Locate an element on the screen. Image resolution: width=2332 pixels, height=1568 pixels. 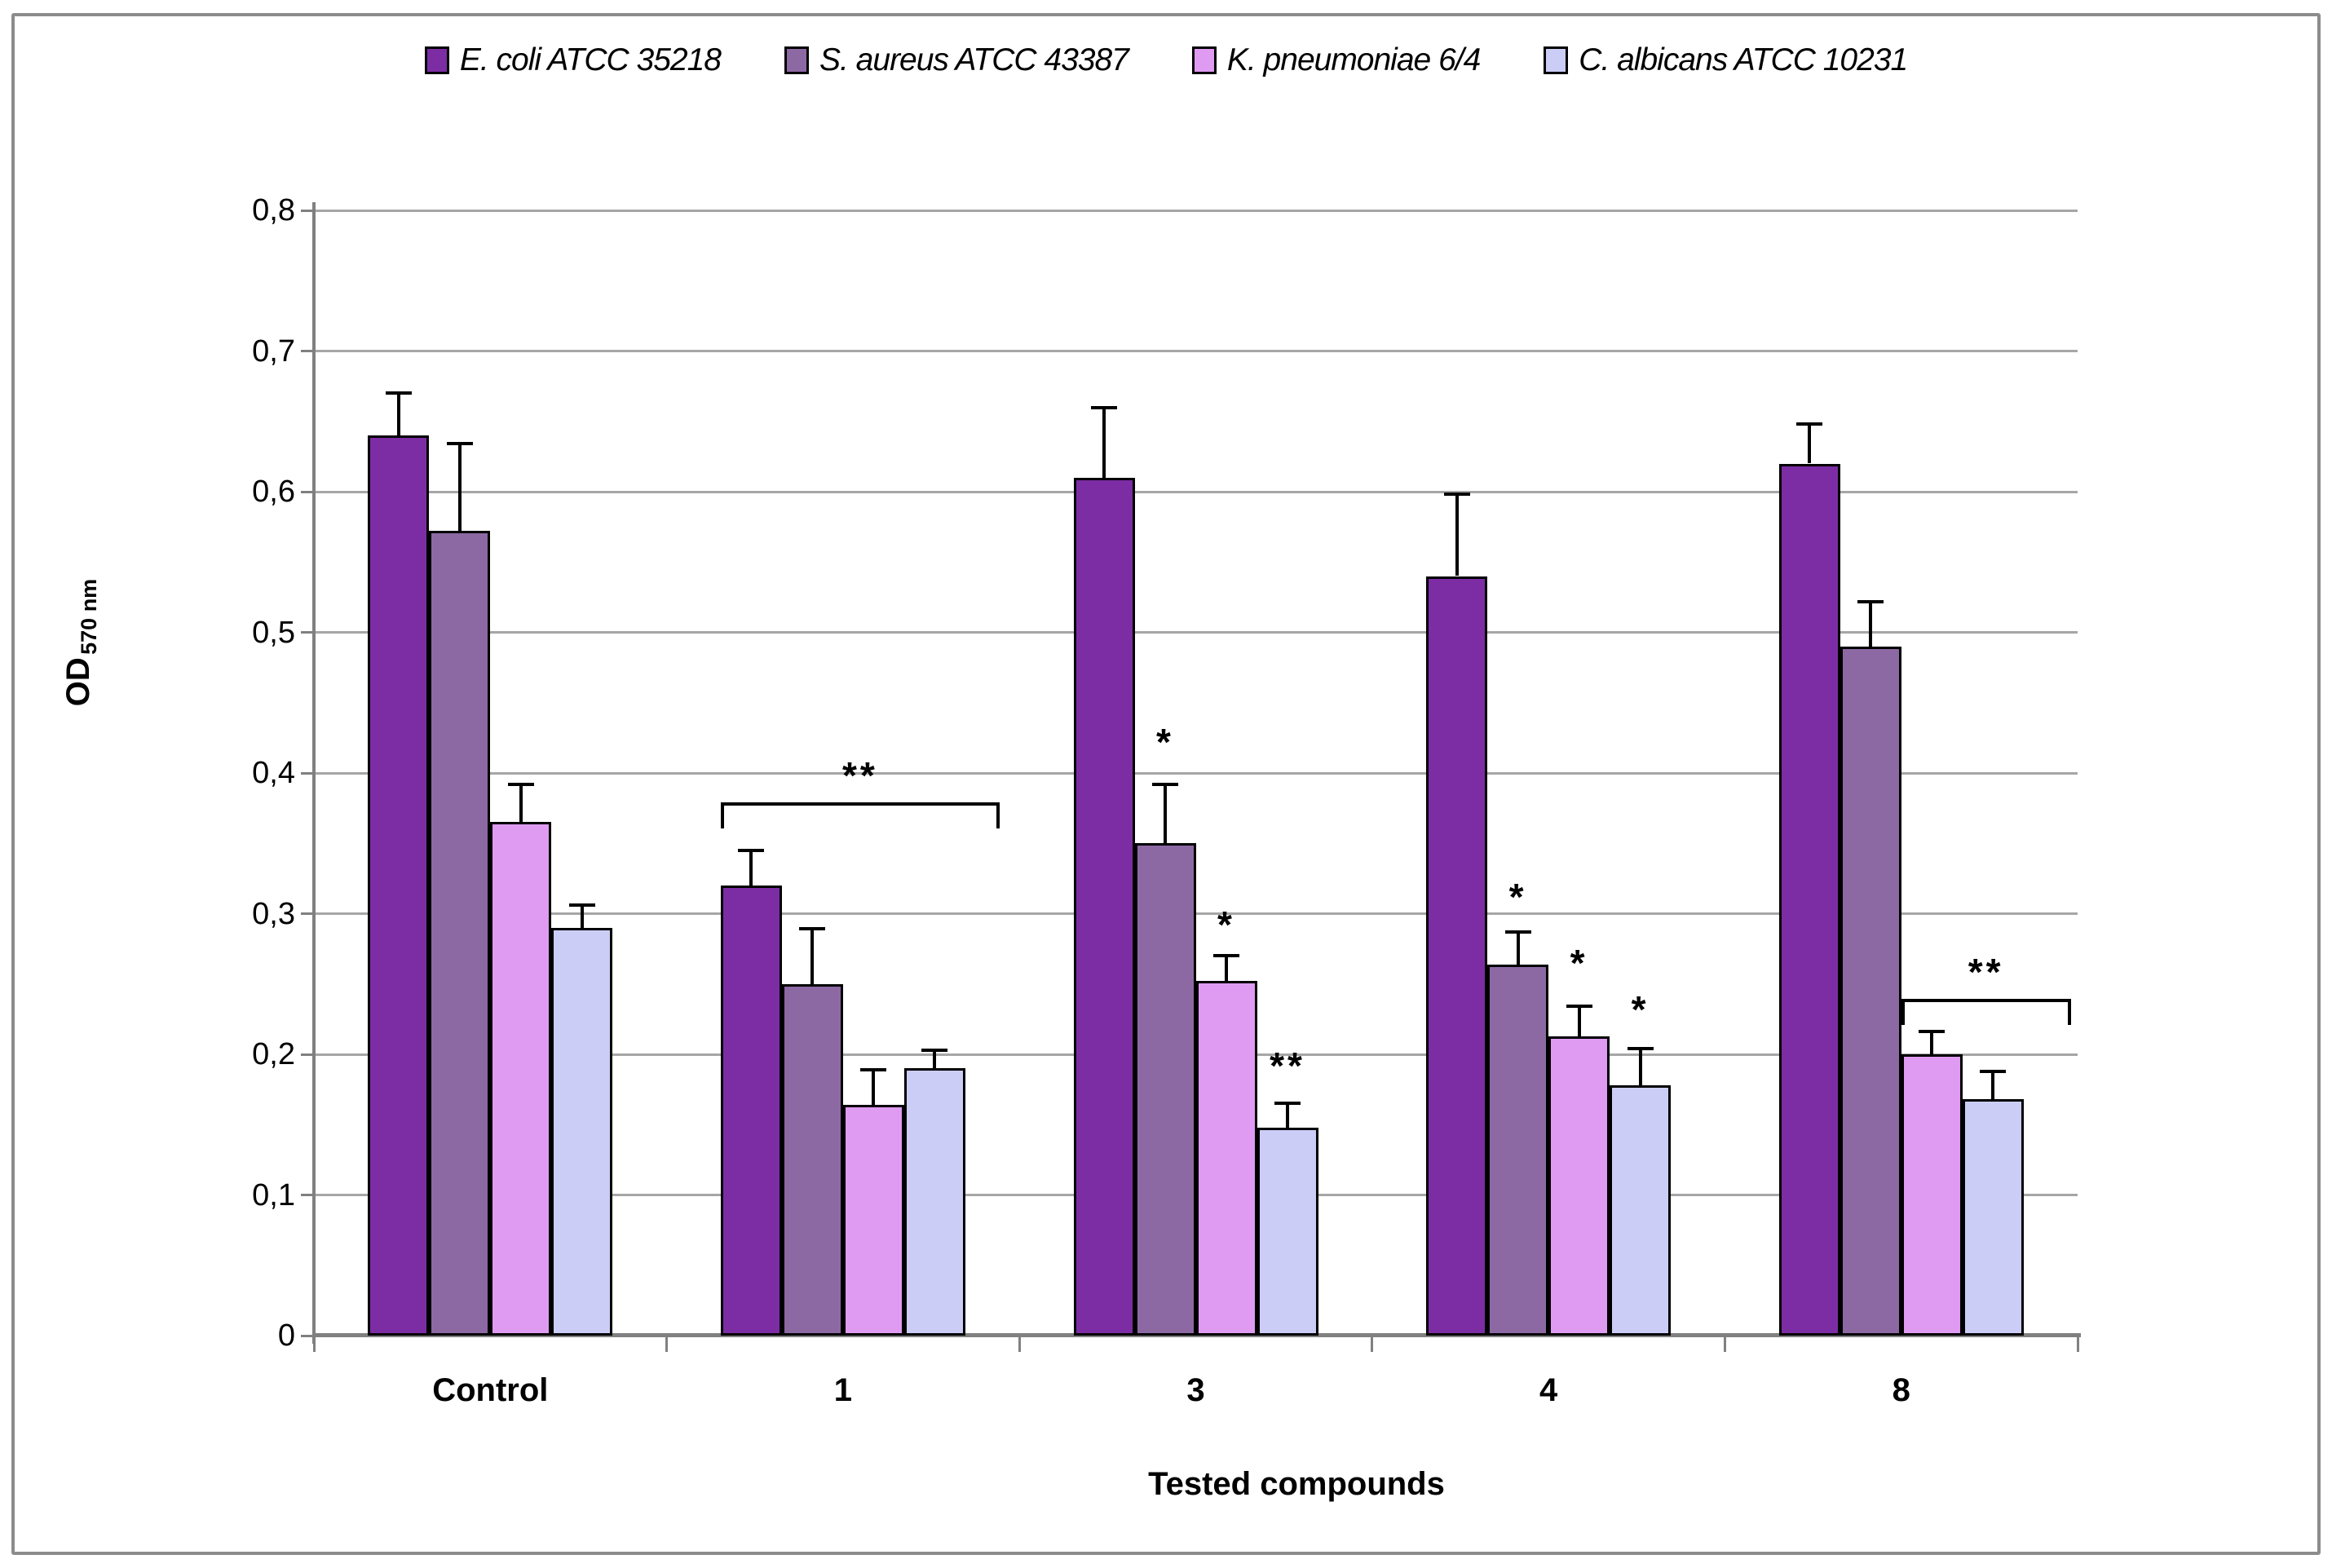
gridline-0.8 is located at coordinates (1196, 210).